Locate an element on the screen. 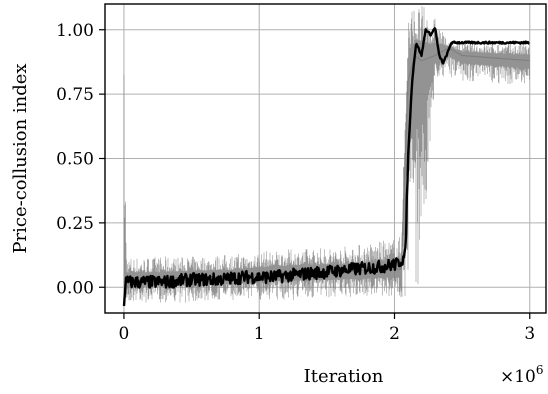  x-tick-label: 2 is located at coordinates (394, 334).